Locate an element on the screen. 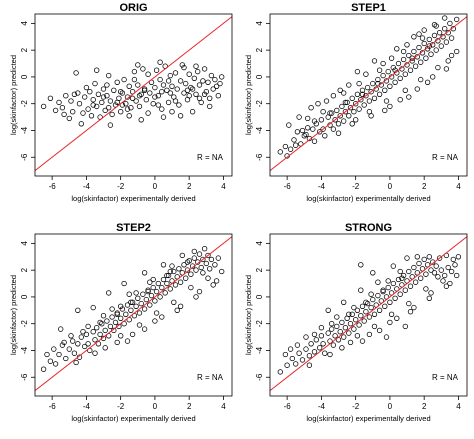 This screenshot has width=474, height=439. reference-line is located at coordinates (368, 314).